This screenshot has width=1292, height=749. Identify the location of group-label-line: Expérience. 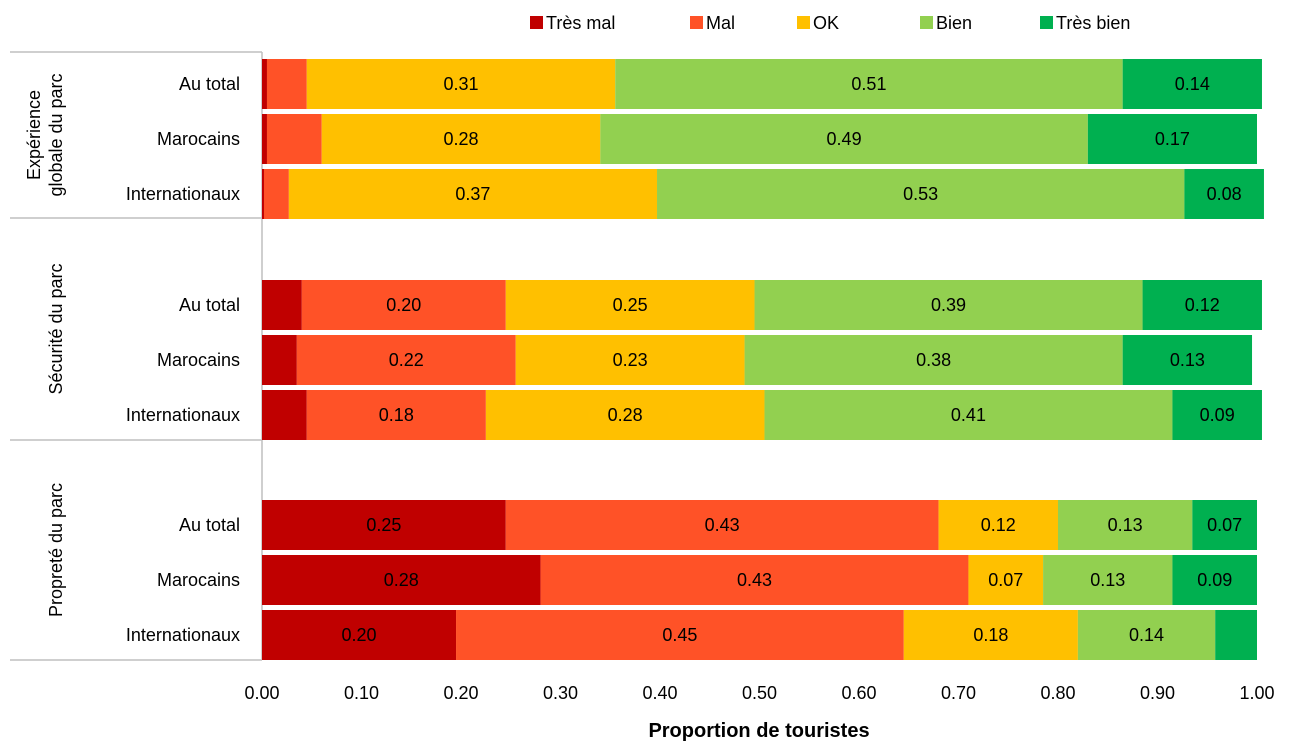
(34, 135).